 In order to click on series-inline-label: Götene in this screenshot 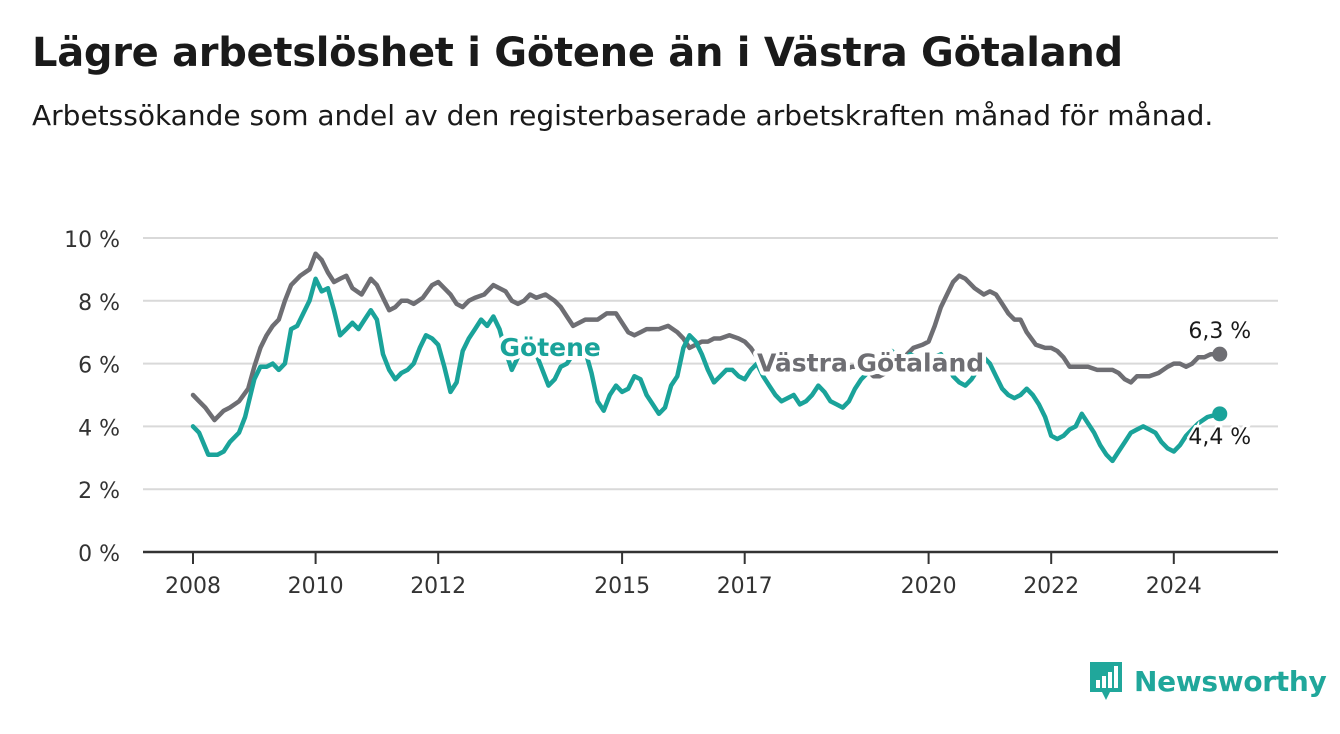, I will do `click(550, 347)`.